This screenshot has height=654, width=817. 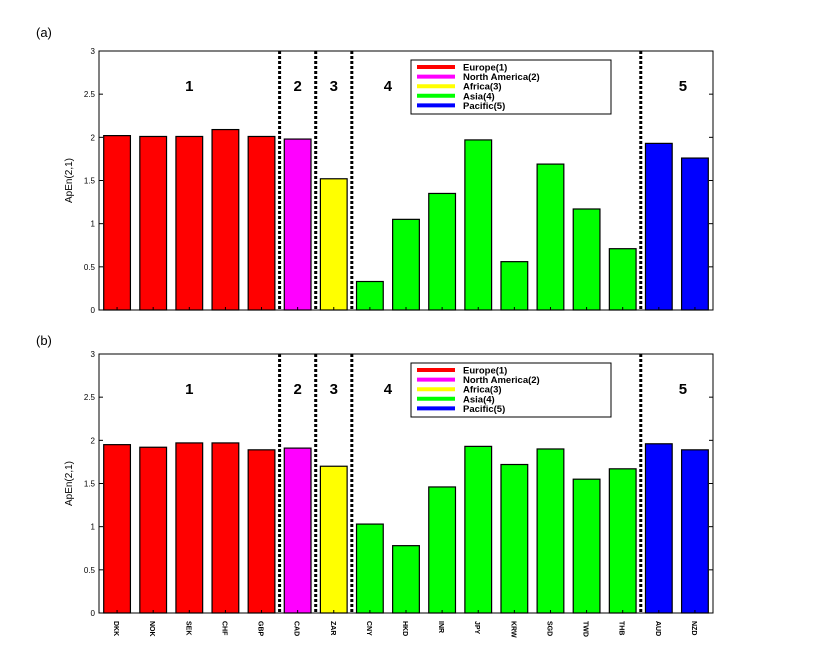 What do you see at coordinates (187, 628) in the screenshot?
I see `x-tick-label: SEK` at bounding box center [187, 628].